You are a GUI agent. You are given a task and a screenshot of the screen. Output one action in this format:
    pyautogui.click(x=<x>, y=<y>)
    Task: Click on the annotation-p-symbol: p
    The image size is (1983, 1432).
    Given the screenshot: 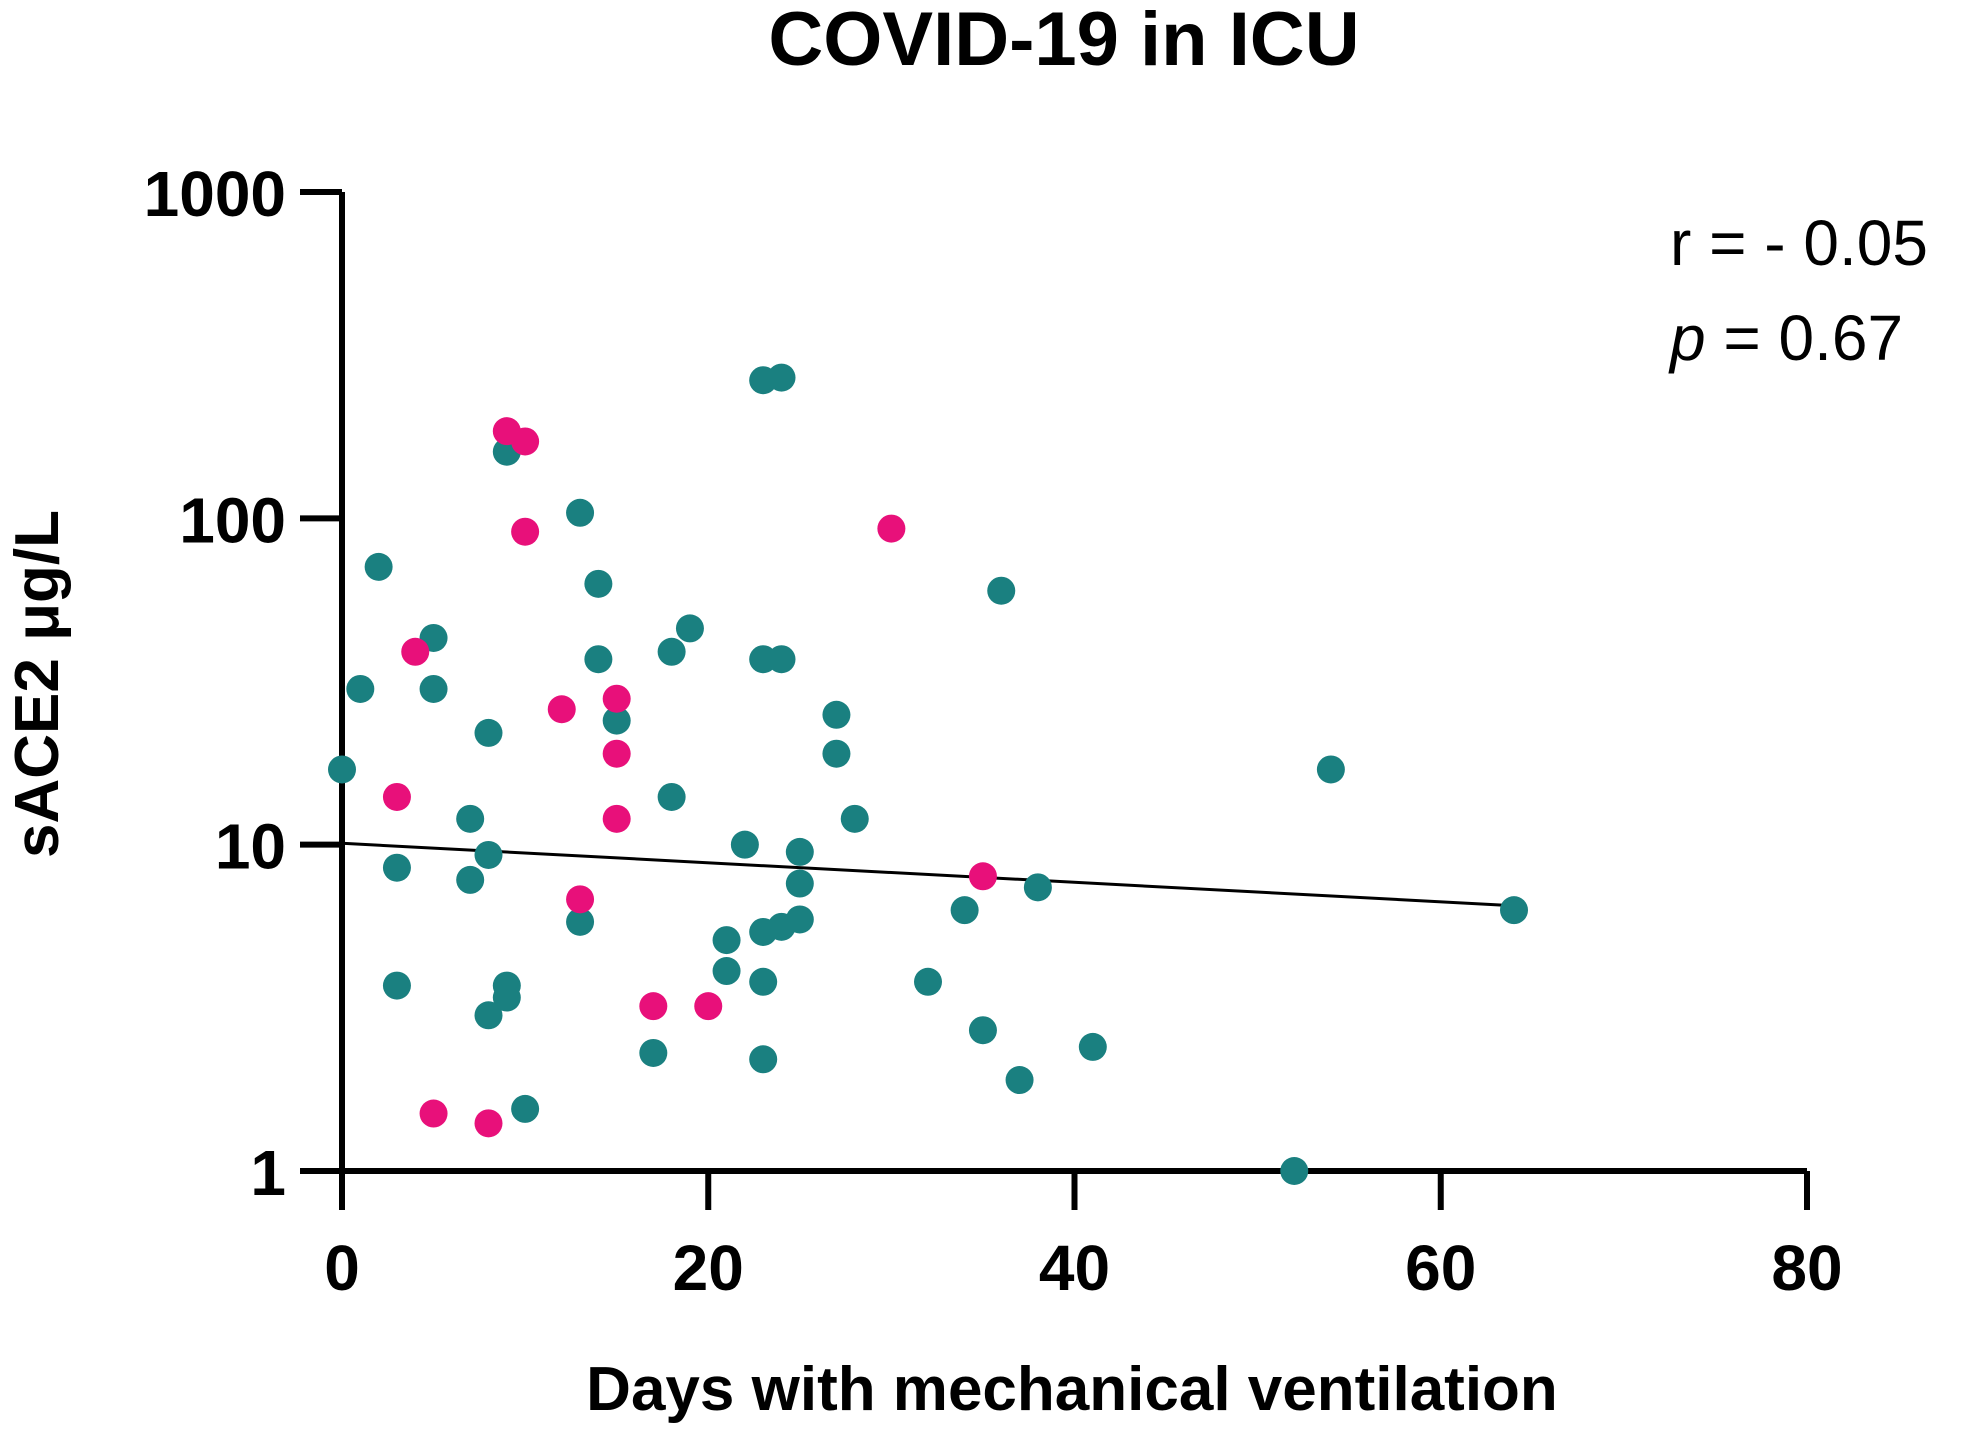 What is the action you would take?
    pyautogui.click(x=1687, y=338)
    